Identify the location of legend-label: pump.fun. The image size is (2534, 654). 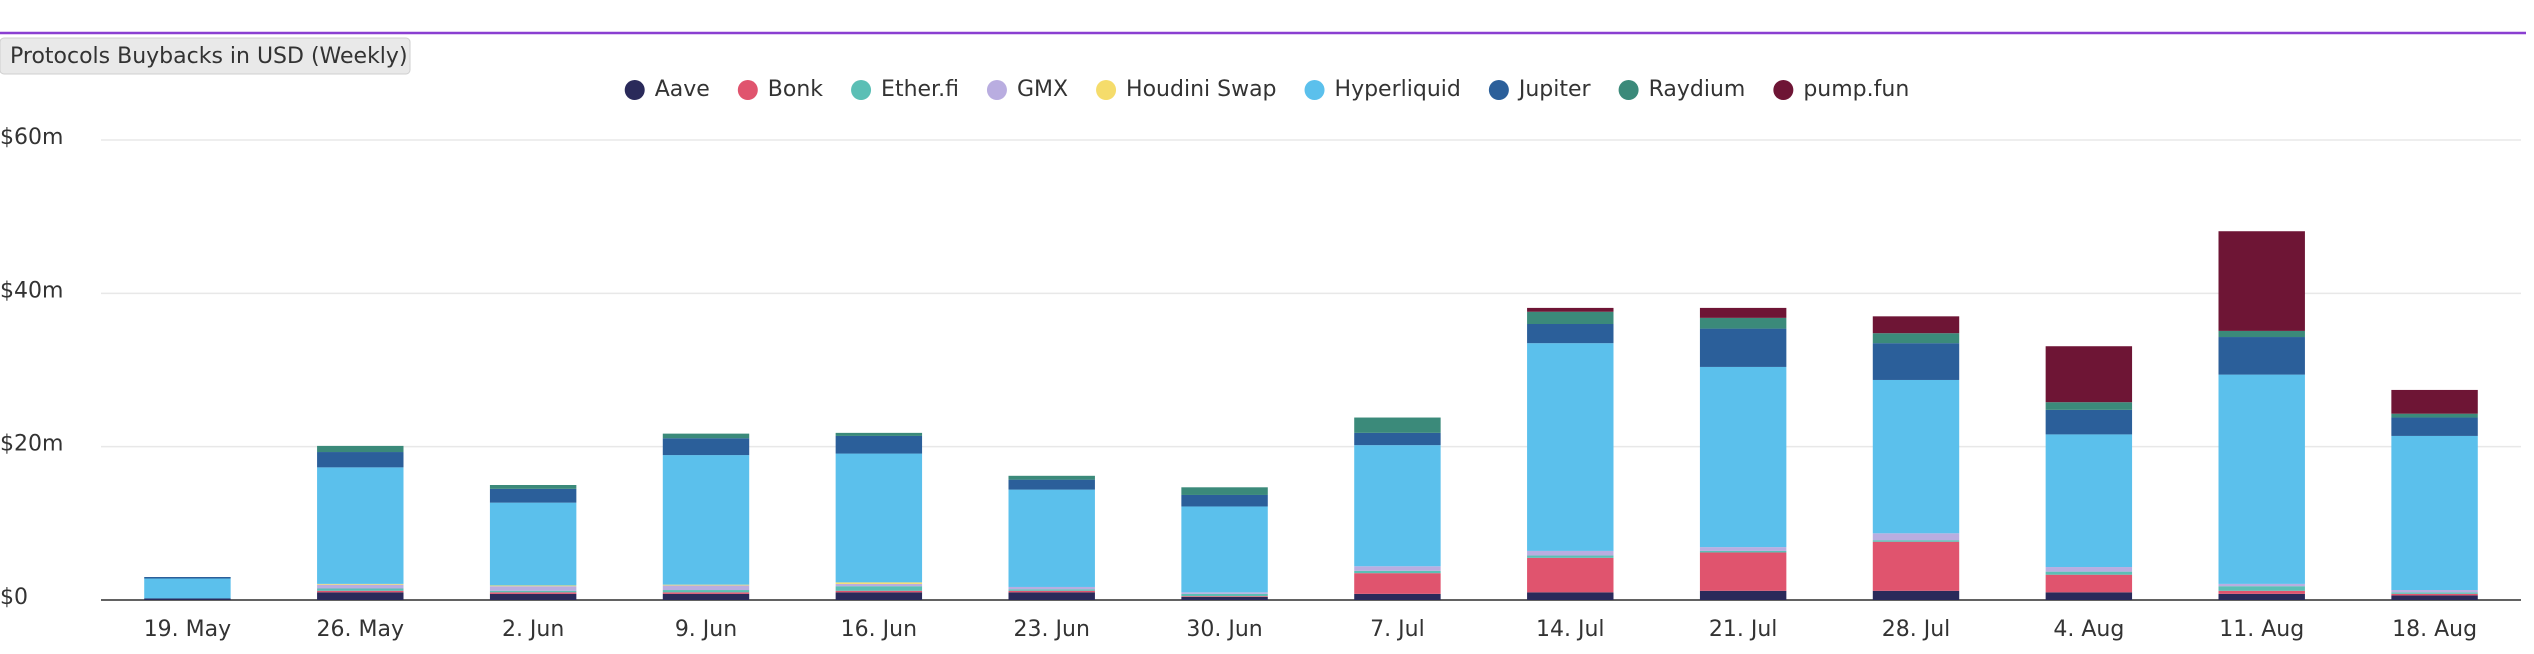
(1856, 89).